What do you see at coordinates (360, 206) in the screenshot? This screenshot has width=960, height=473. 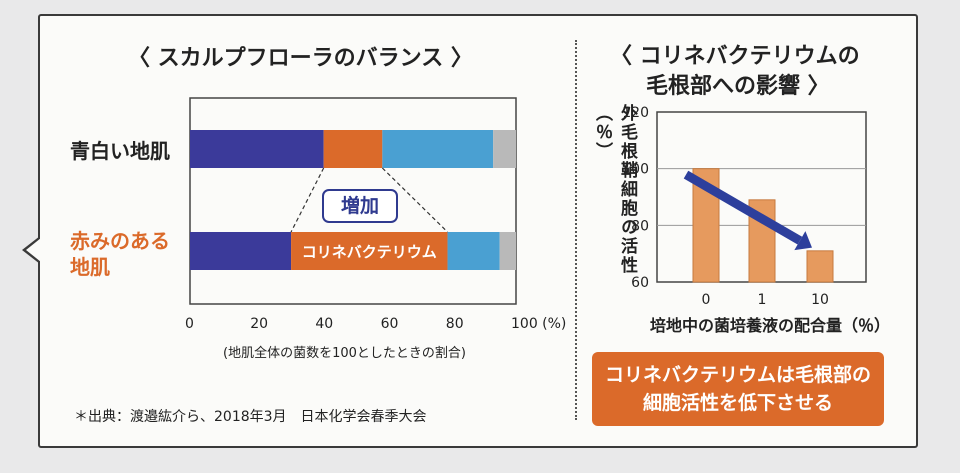 I see `increase-badge: 増加` at bounding box center [360, 206].